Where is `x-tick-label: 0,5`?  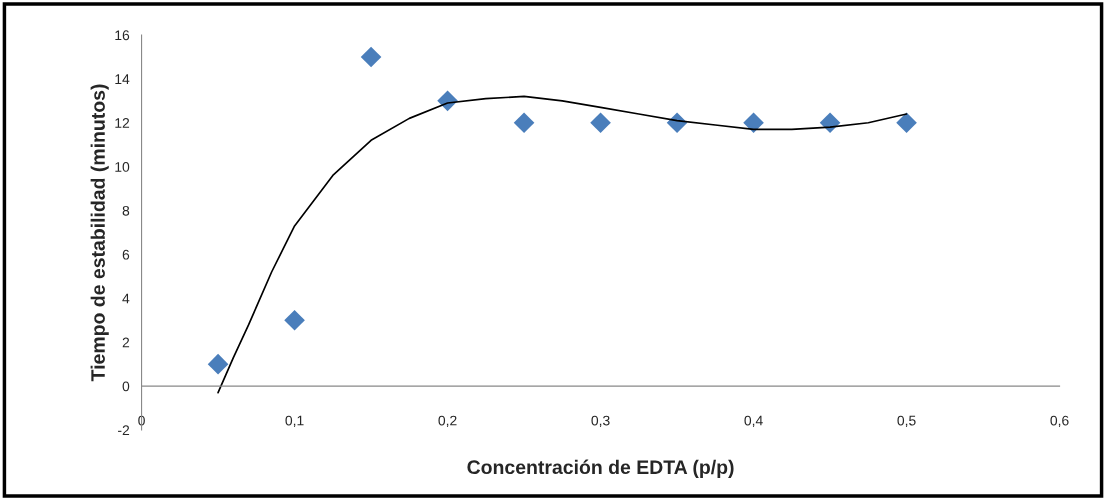 x-tick-label: 0,5 is located at coordinates (906, 421).